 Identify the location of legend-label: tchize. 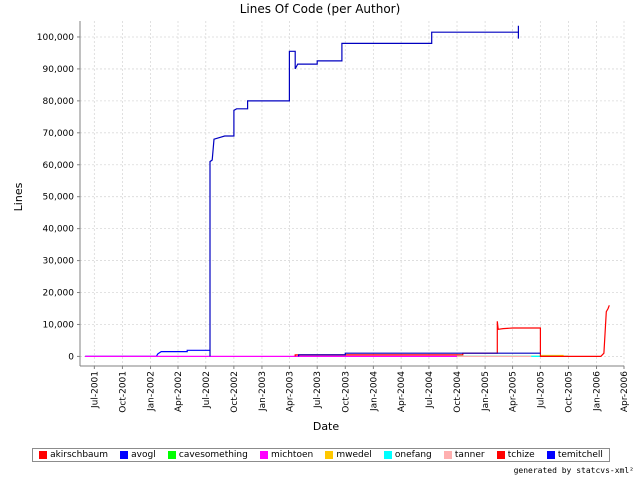
(521, 455).